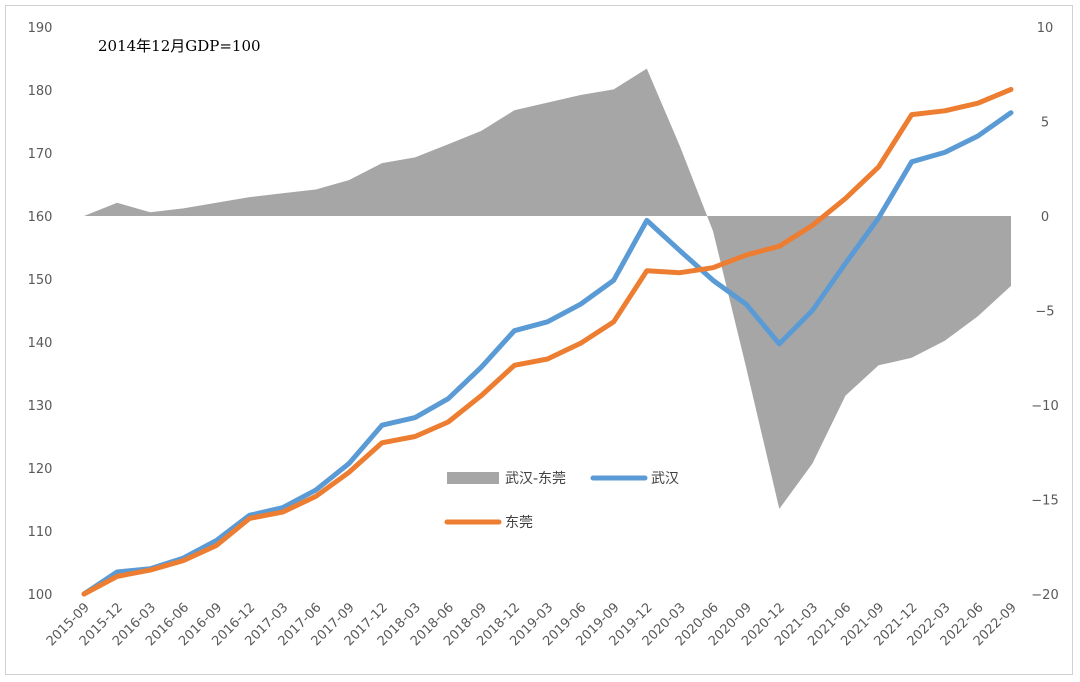 This screenshot has width=1080, height=682. I want to click on left-axis-ticks: 100 110 120 130 140 150 160 170 180 190, so click(40, 312).